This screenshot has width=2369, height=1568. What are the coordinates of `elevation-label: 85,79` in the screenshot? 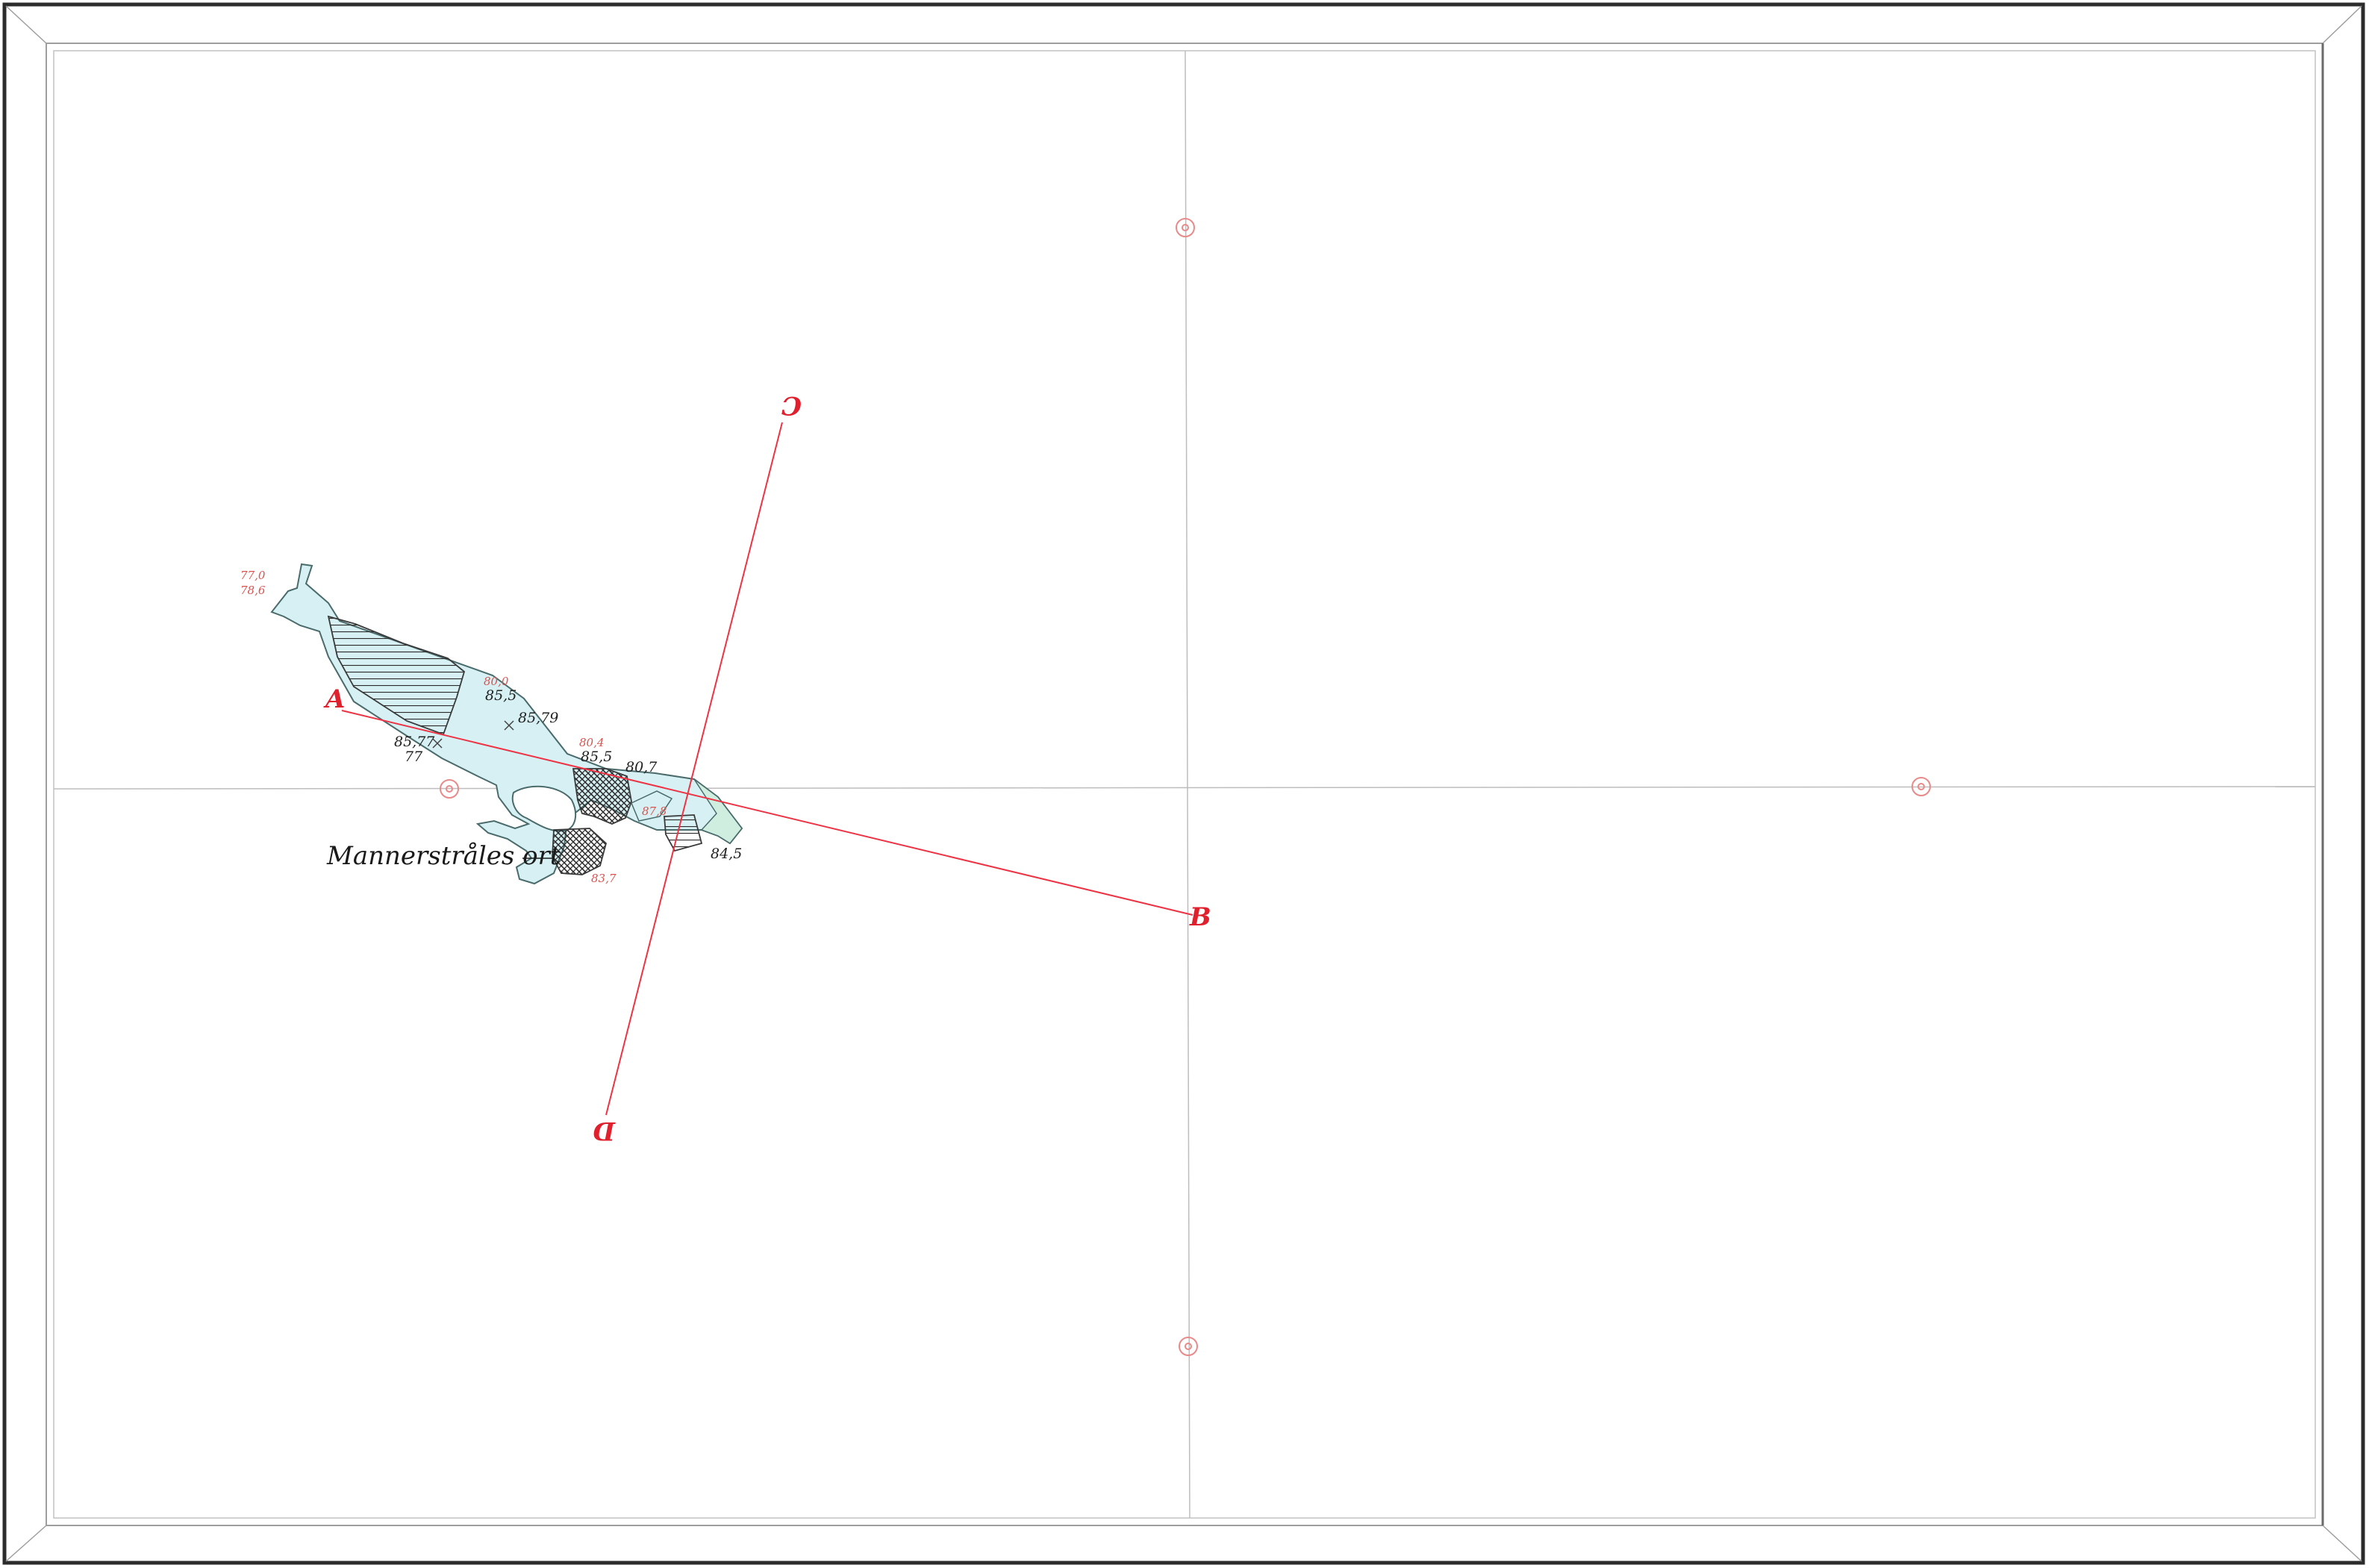 It's located at (538, 718).